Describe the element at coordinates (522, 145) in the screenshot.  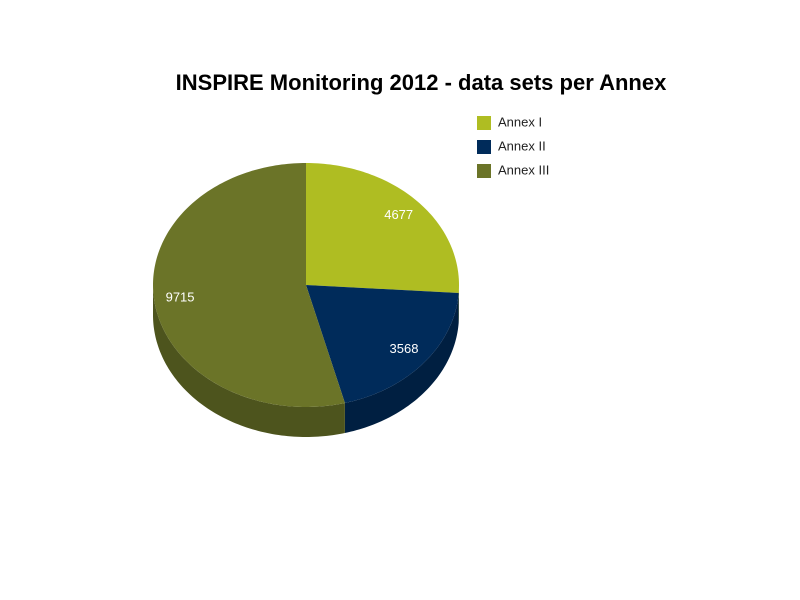
I see `legend-label: Annex II` at that location.